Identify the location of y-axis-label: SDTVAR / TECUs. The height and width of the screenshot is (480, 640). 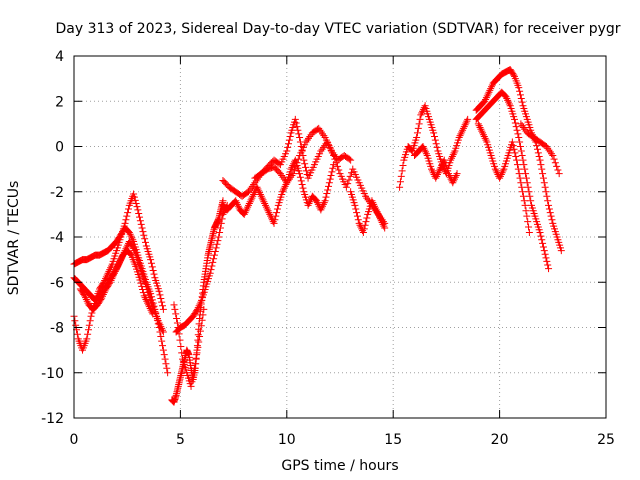
(14, 238).